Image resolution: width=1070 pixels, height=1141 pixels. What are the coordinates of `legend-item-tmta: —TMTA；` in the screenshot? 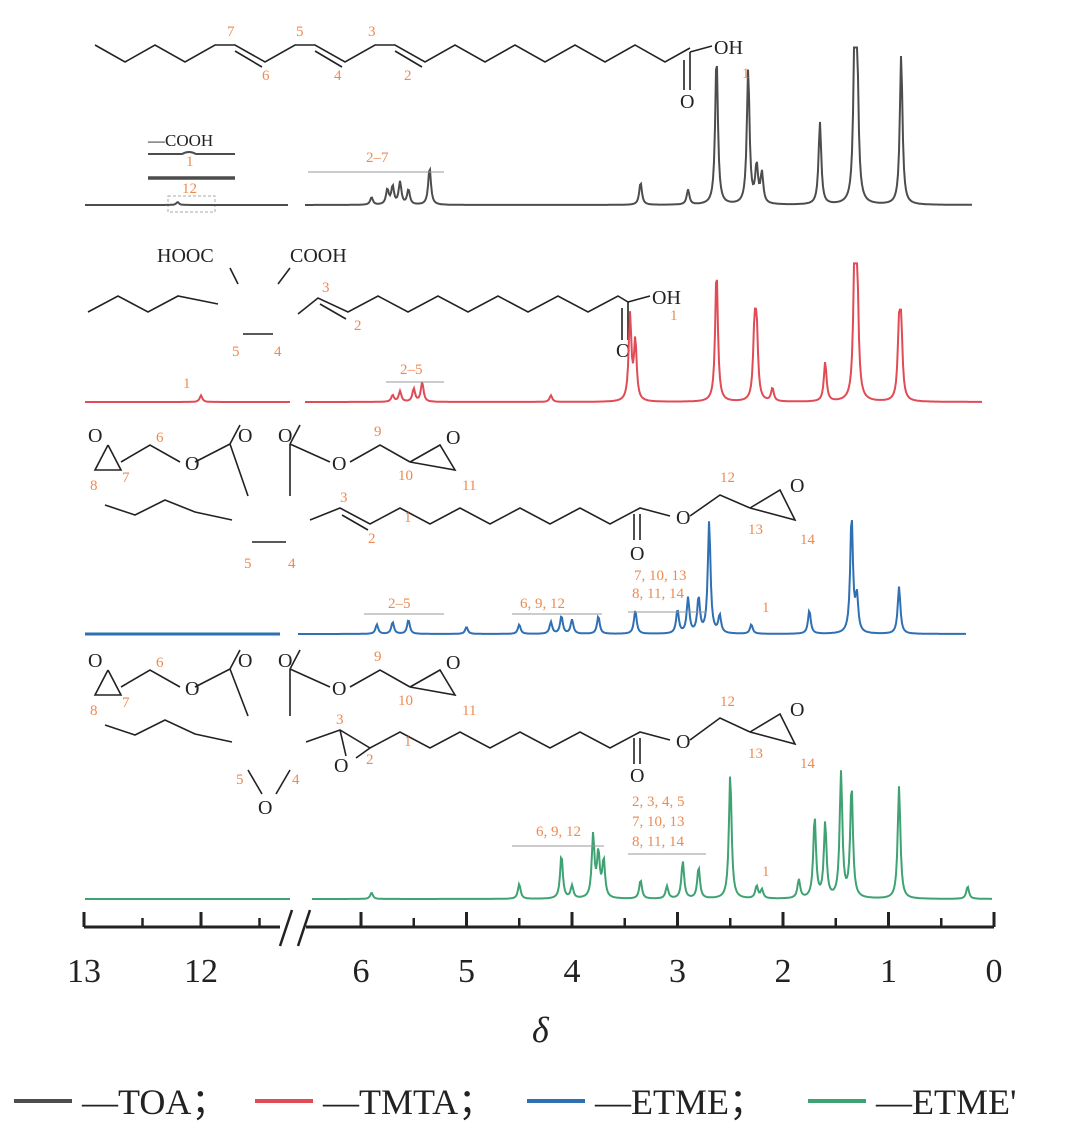 It's located at (374, 1102).